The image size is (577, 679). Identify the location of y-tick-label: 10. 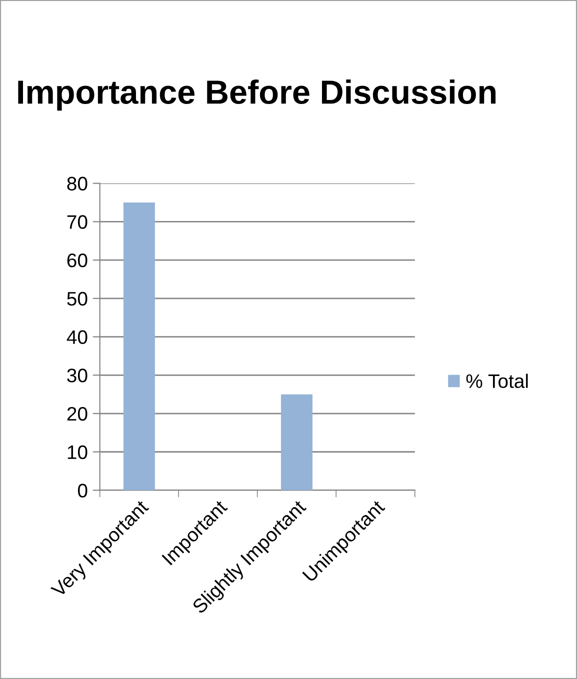
(78, 452).